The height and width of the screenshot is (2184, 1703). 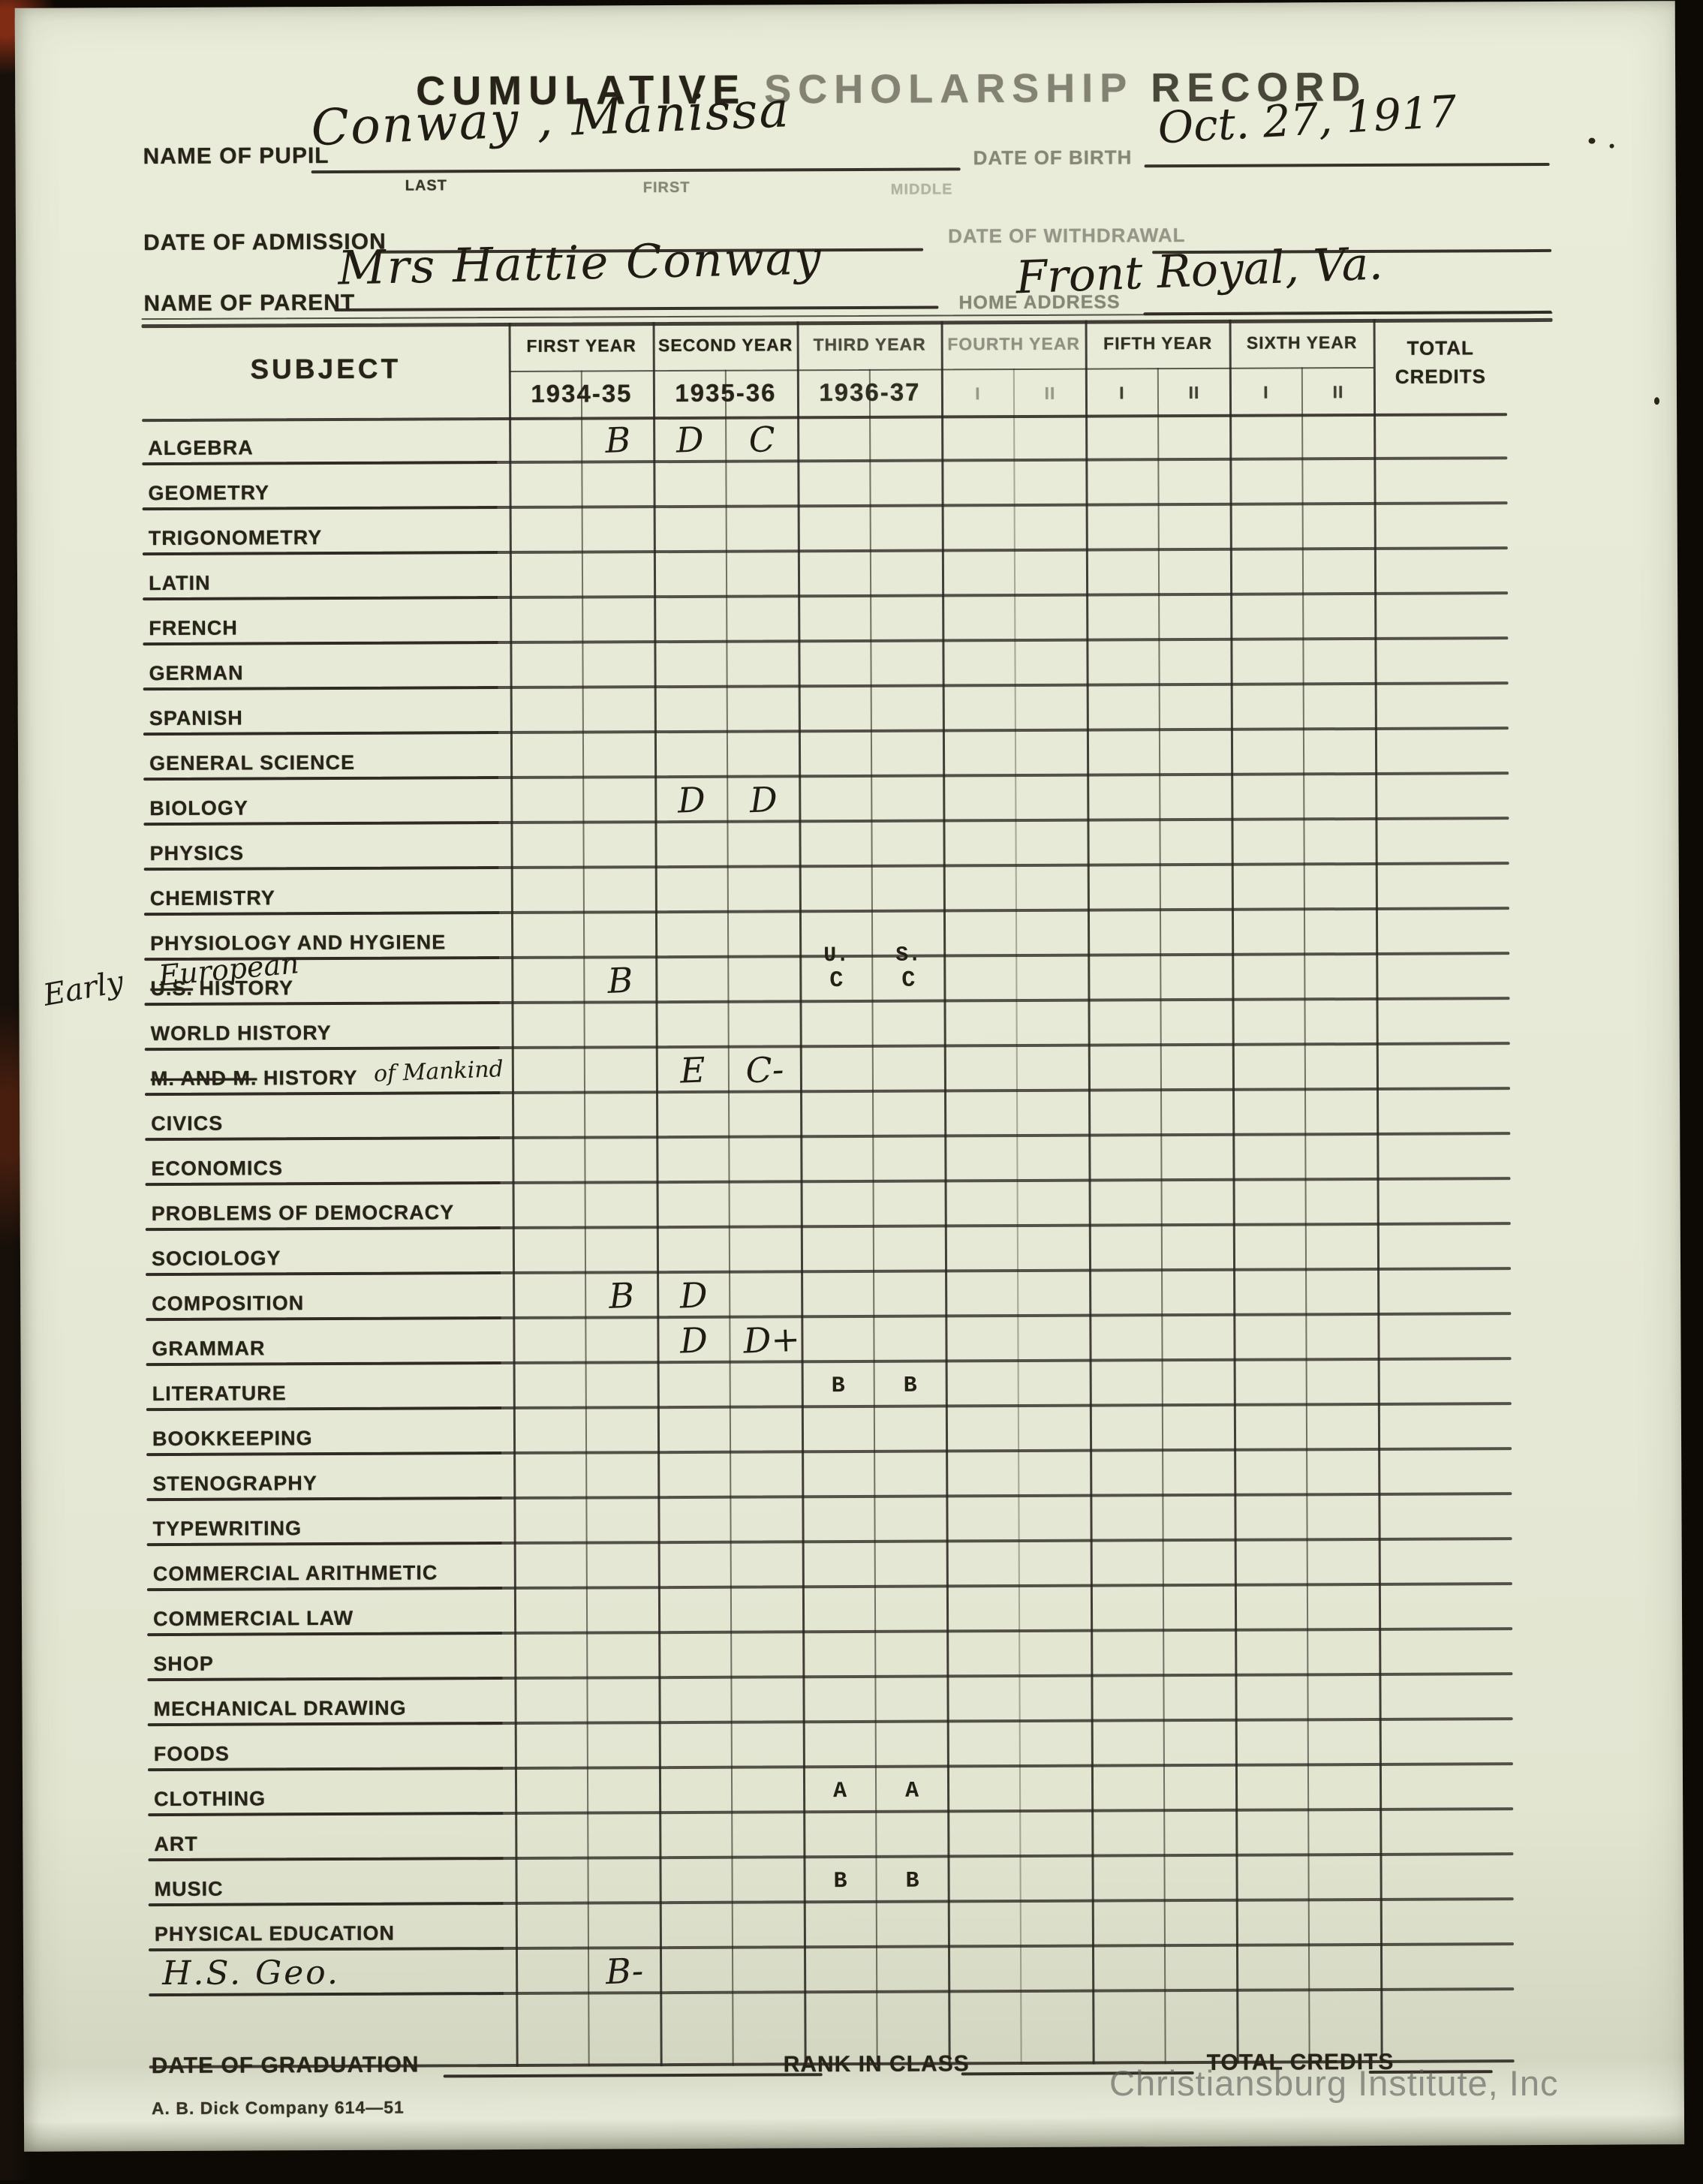 I want to click on subject-label: CIVICS, so click(x=188, y=1124).